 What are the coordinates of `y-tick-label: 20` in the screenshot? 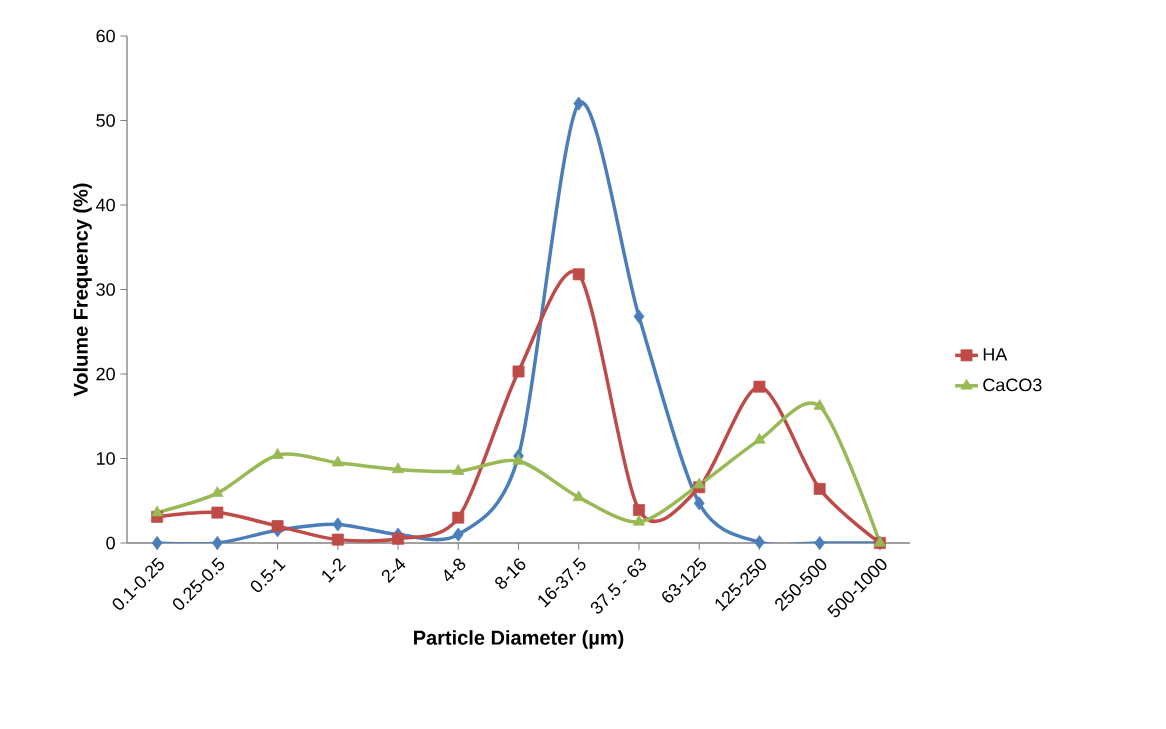 It's located at (105, 374).